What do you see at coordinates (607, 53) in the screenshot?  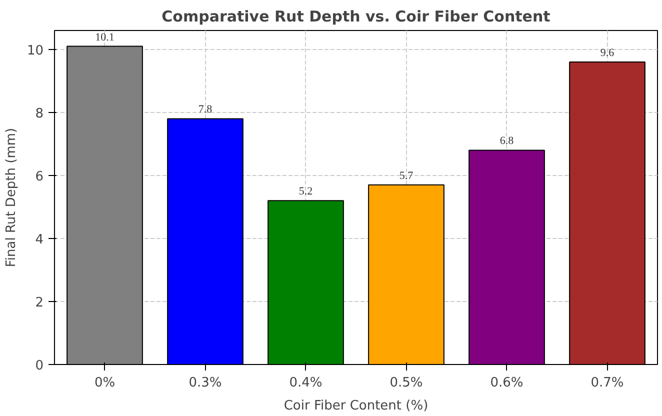 I see `data-label: 9.6` at bounding box center [607, 53].